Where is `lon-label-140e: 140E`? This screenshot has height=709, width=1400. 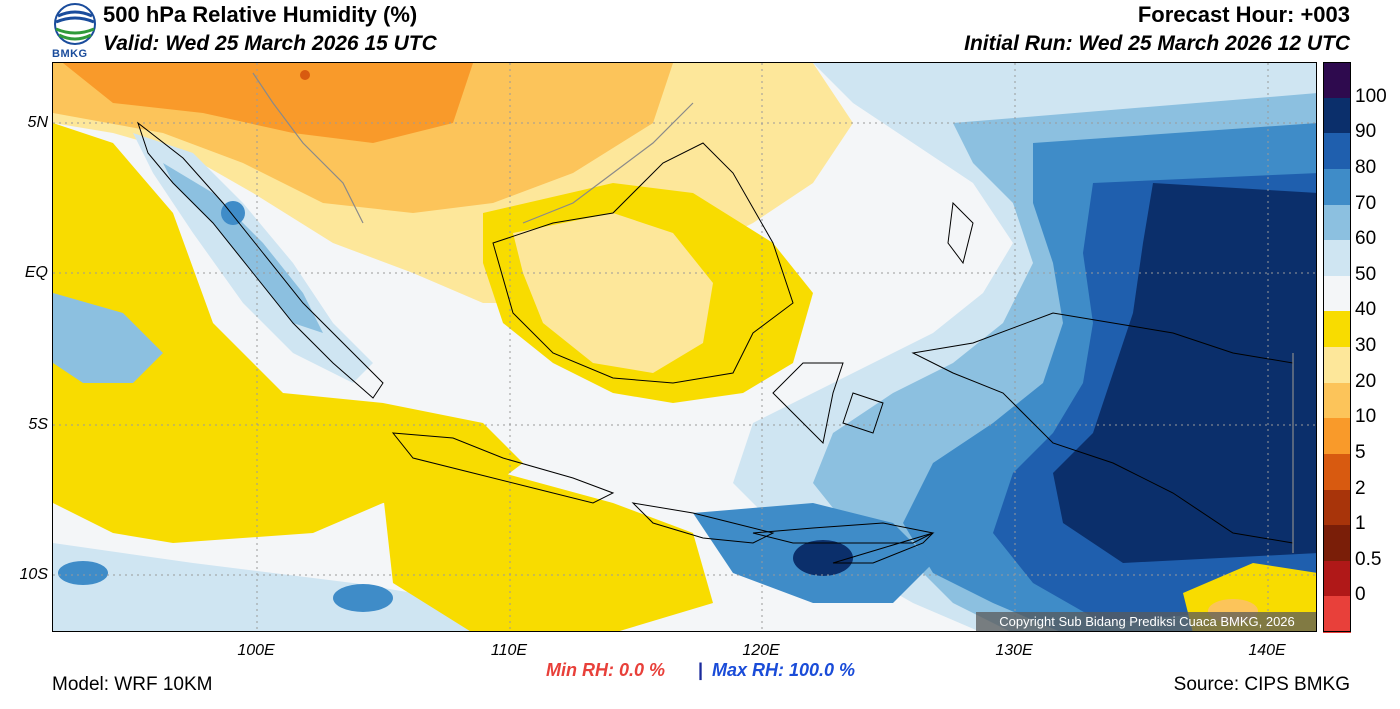 lon-label-140e: 140E is located at coordinates (1267, 650).